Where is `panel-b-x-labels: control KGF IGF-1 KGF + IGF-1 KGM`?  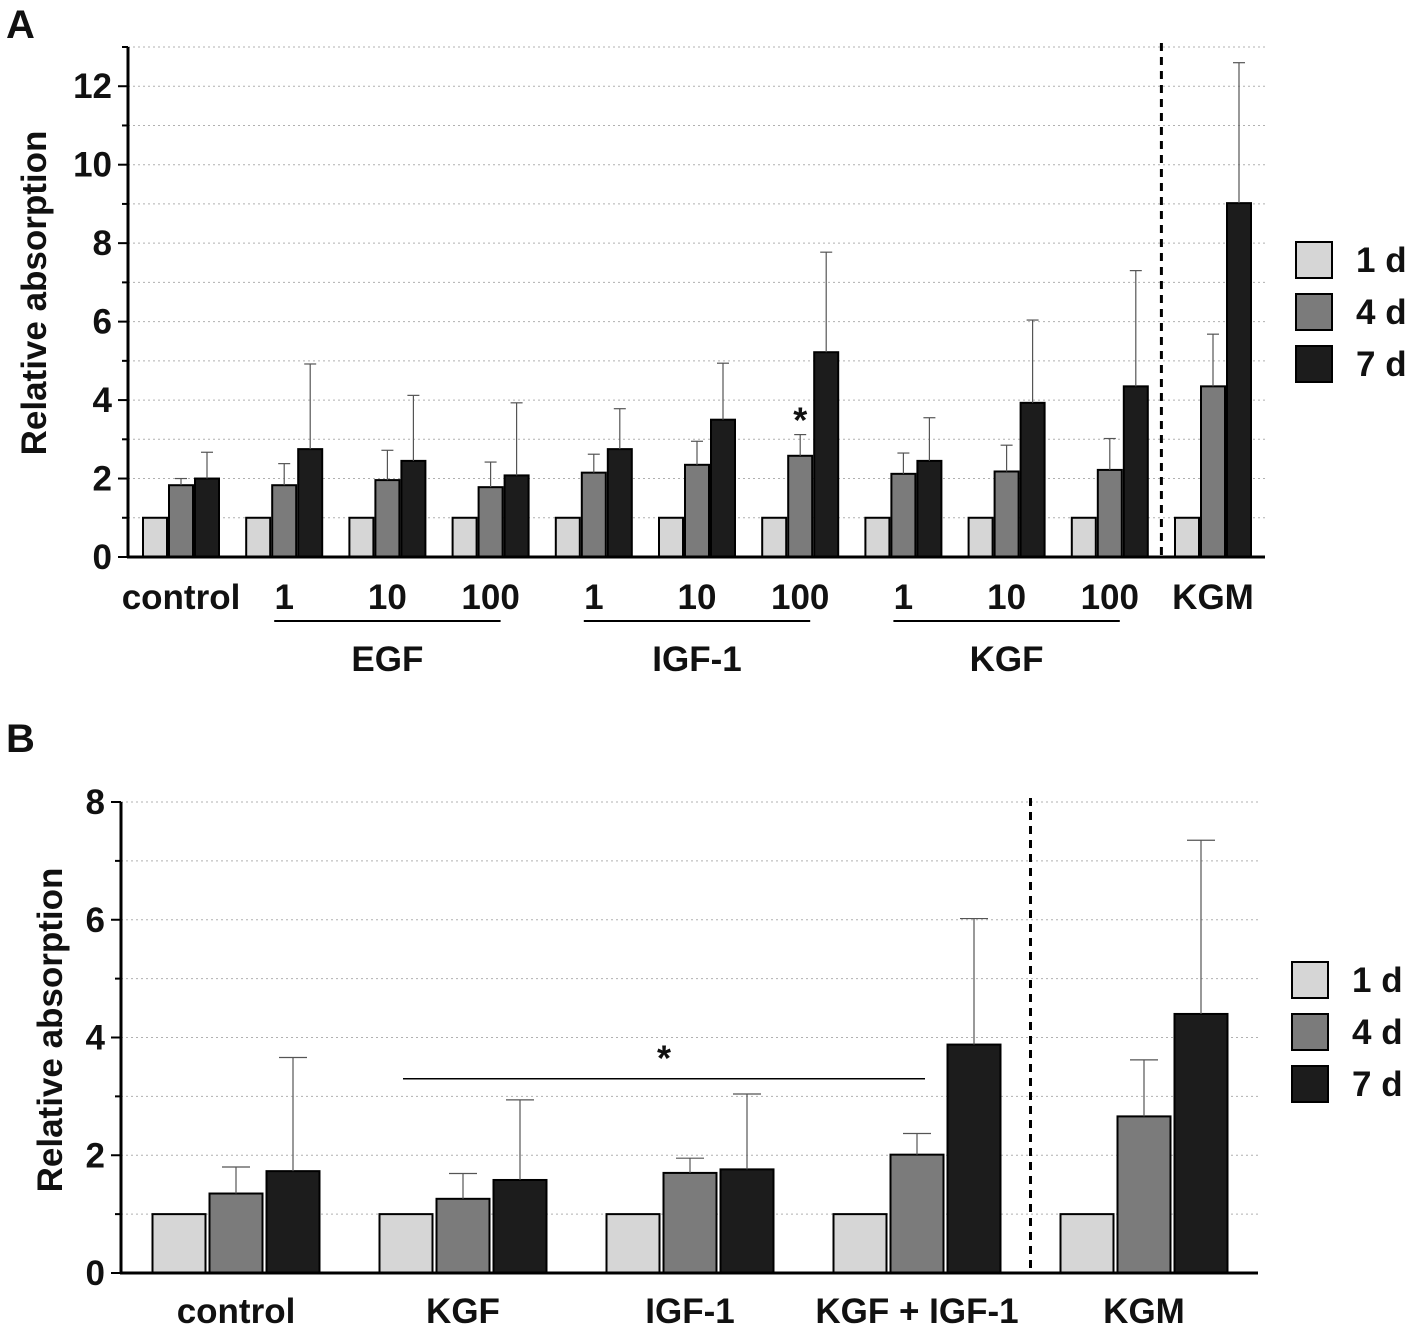 panel-b-x-labels: control KGF IGF-1 KGF + IGF-1 KGM is located at coordinates (681, 1311).